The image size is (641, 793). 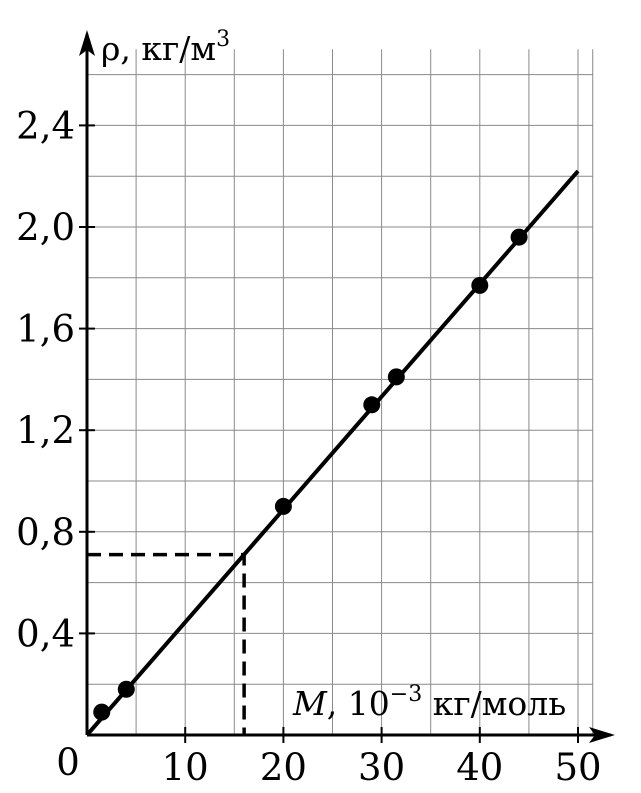 I want to click on x-tick-label: 50, so click(x=577, y=767).